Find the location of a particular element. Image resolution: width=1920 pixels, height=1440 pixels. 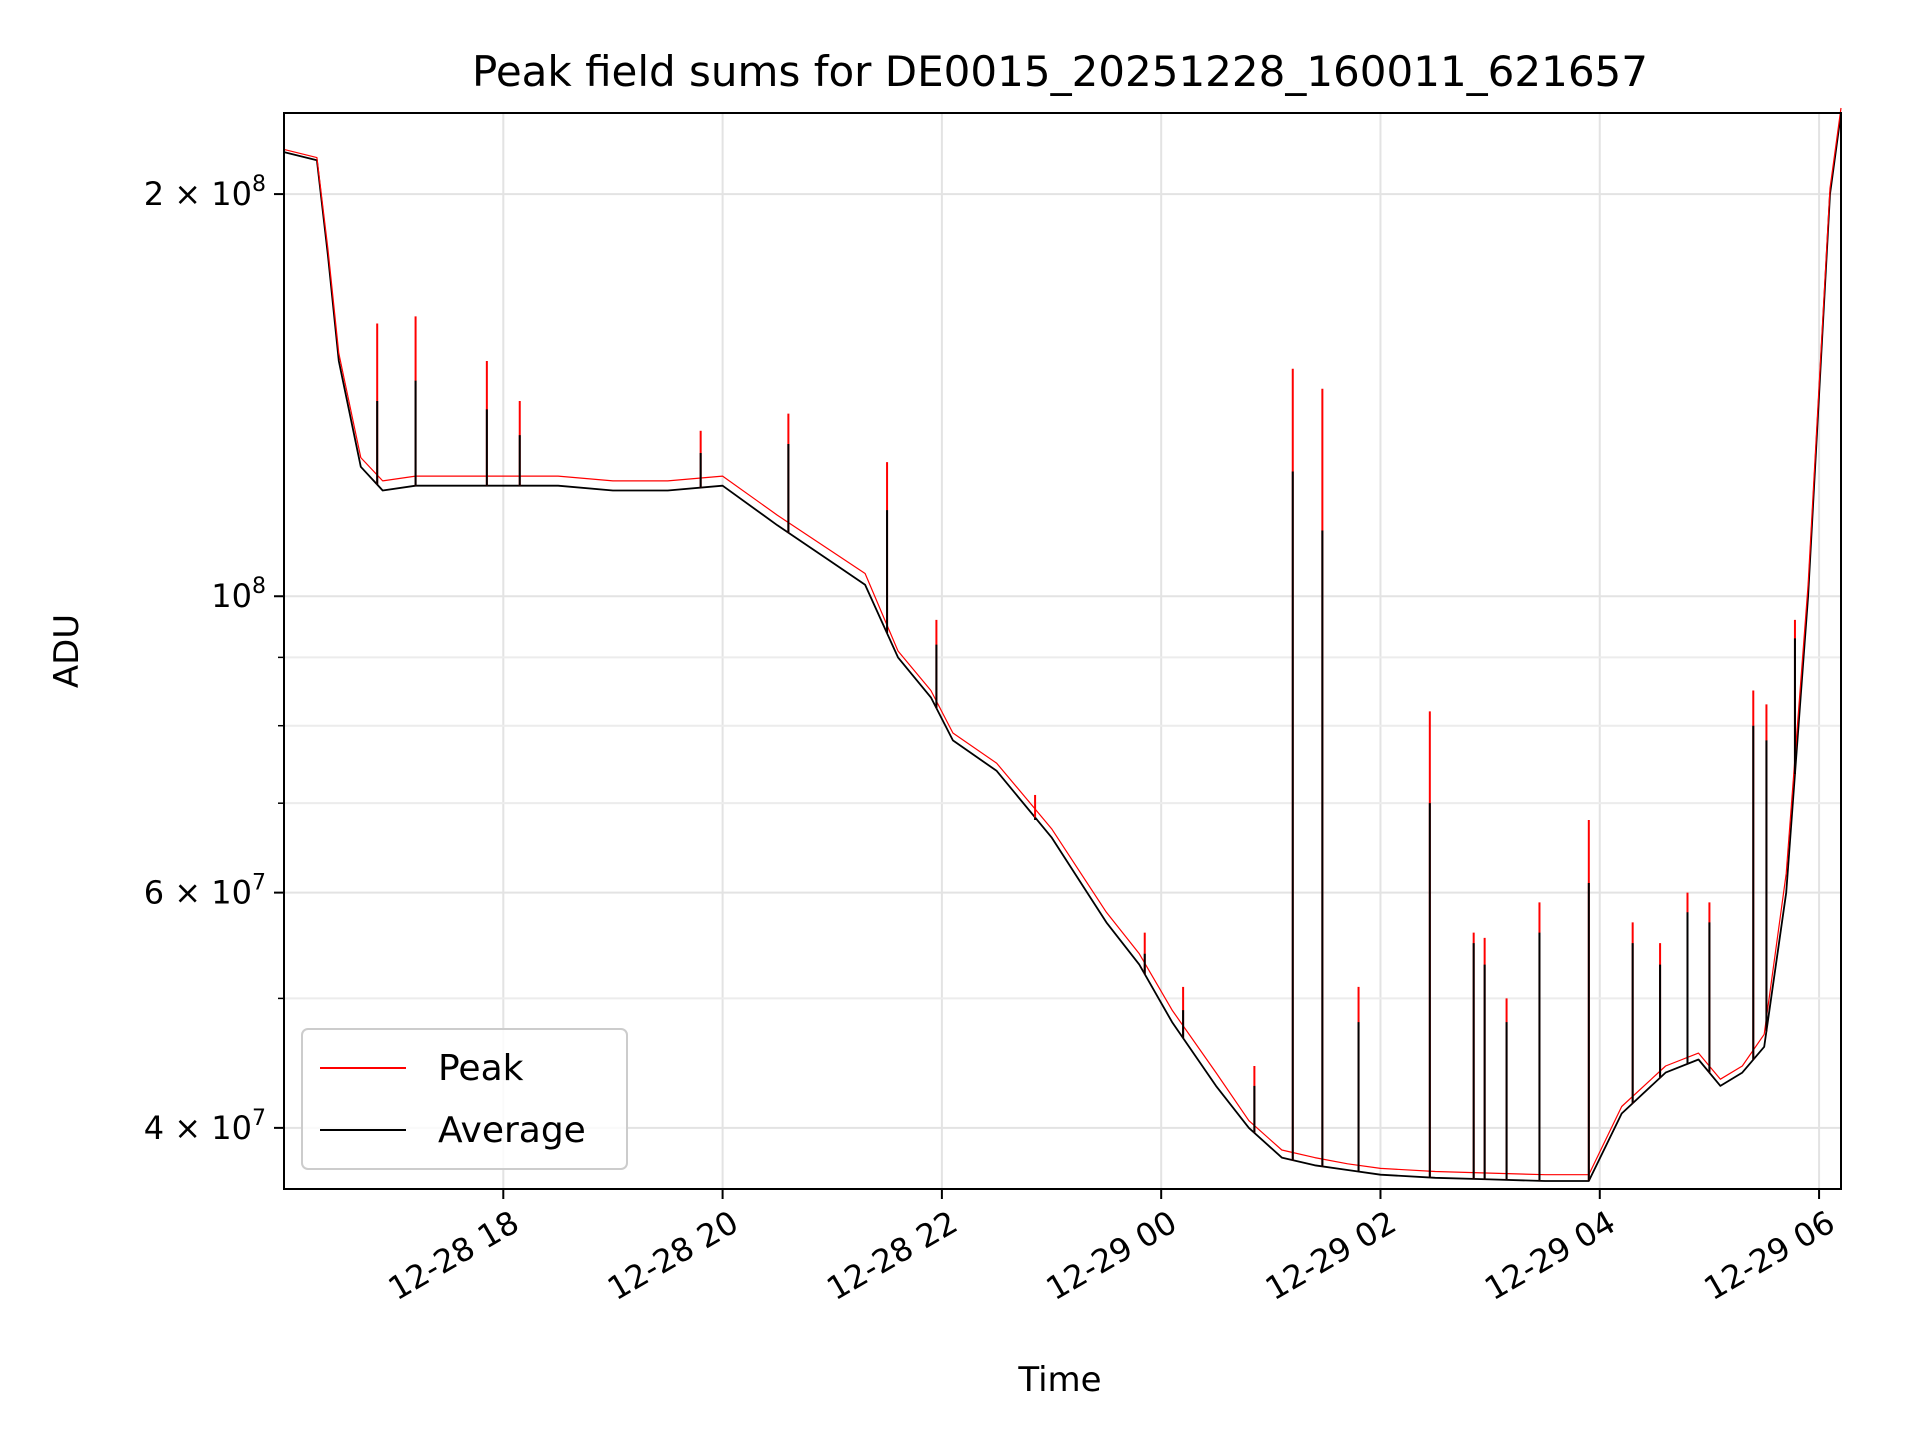

y-tick-label: 4 × 107 is located at coordinates (205, 1126).